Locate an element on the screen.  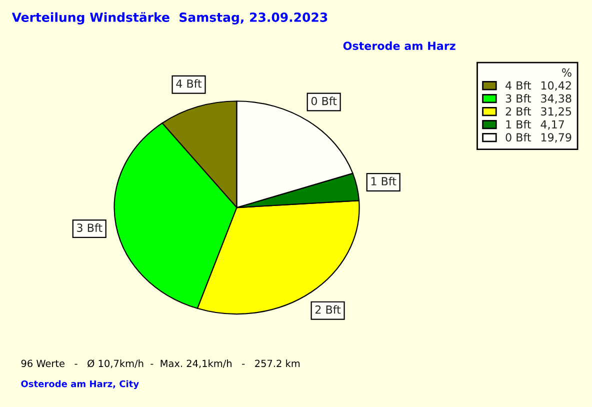
slice-label: 3 Bft is located at coordinates (89, 227).